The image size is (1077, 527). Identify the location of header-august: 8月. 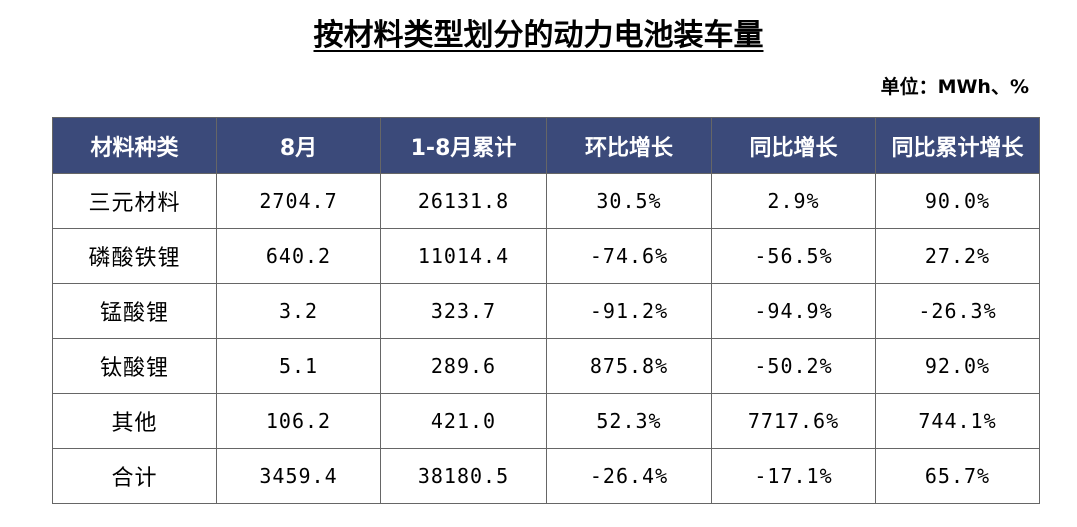
(298, 145).